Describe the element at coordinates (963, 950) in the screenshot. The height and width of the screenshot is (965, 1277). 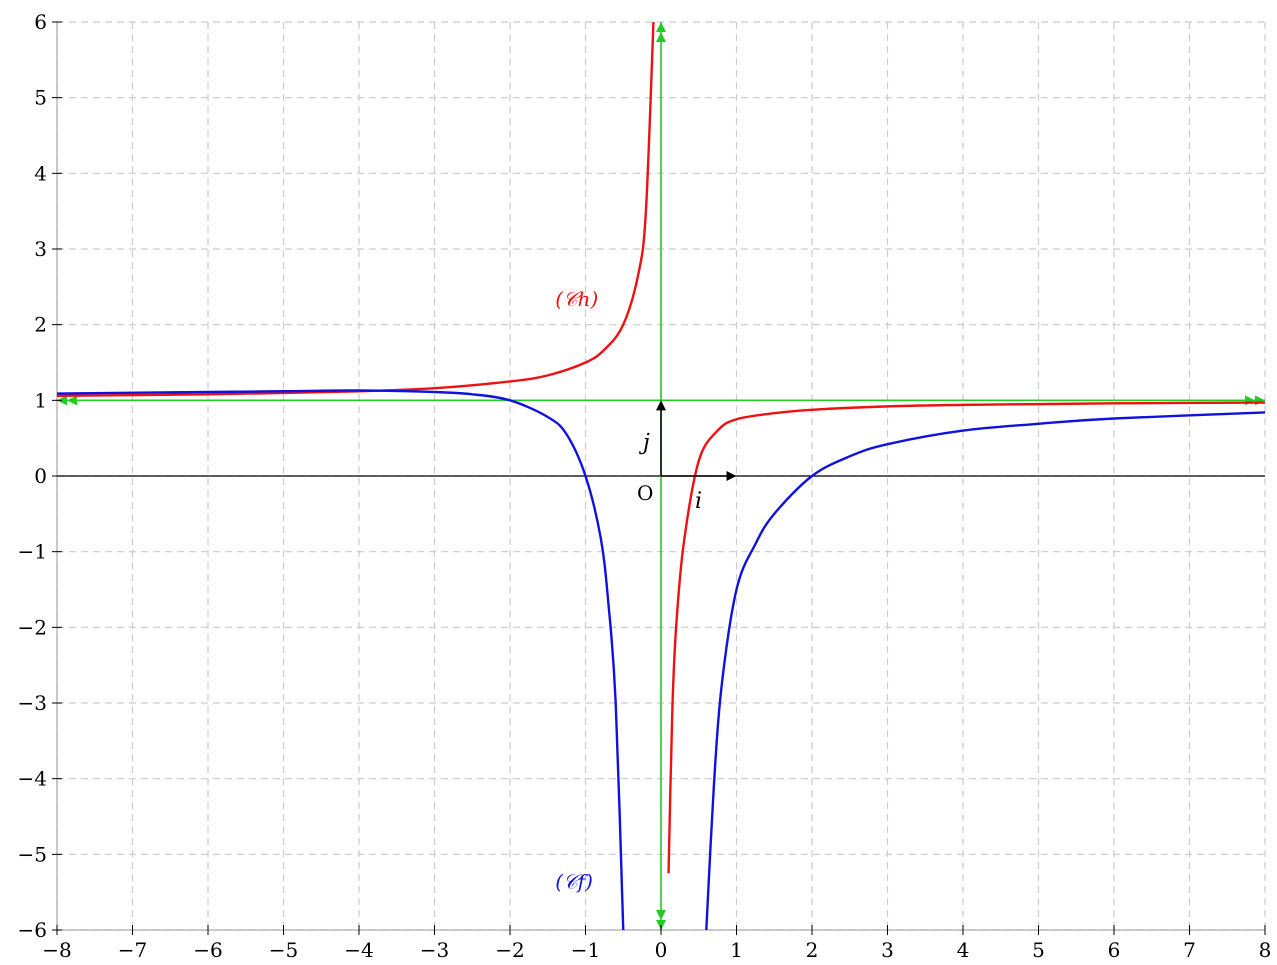
I see `x-tick-label: 4` at that location.